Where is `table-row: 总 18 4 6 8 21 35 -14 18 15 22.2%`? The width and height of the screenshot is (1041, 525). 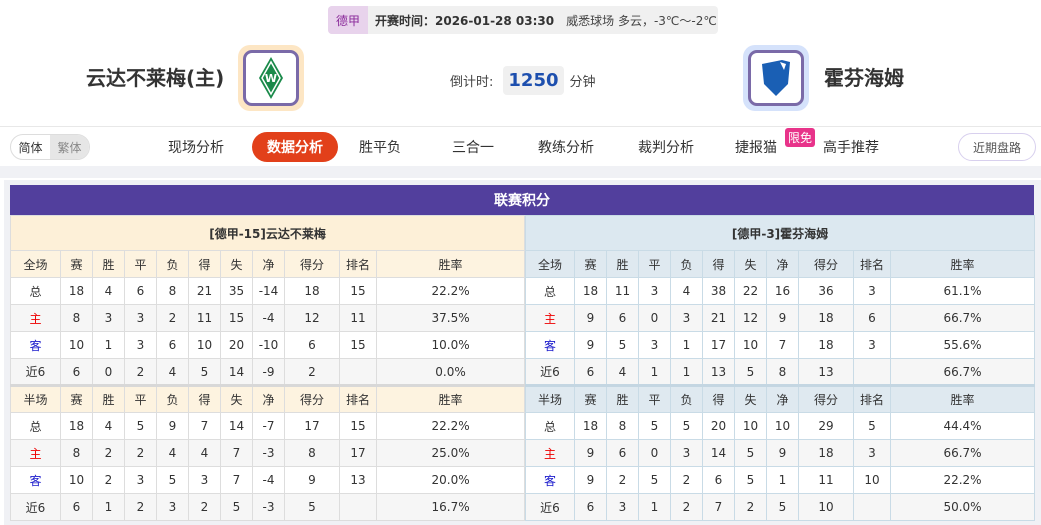
table-row: 总 18 4 6 8 21 35 -14 18 15 22.2% is located at coordinates (268, 291).